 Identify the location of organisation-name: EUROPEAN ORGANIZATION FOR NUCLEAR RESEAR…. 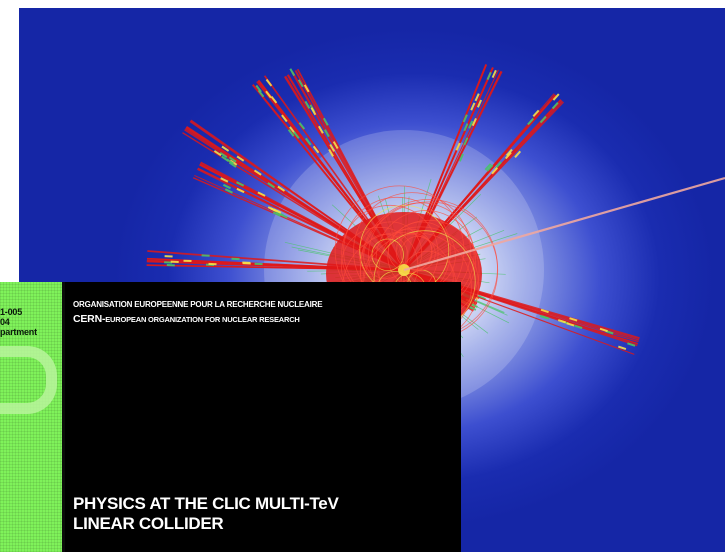
(202, 319).